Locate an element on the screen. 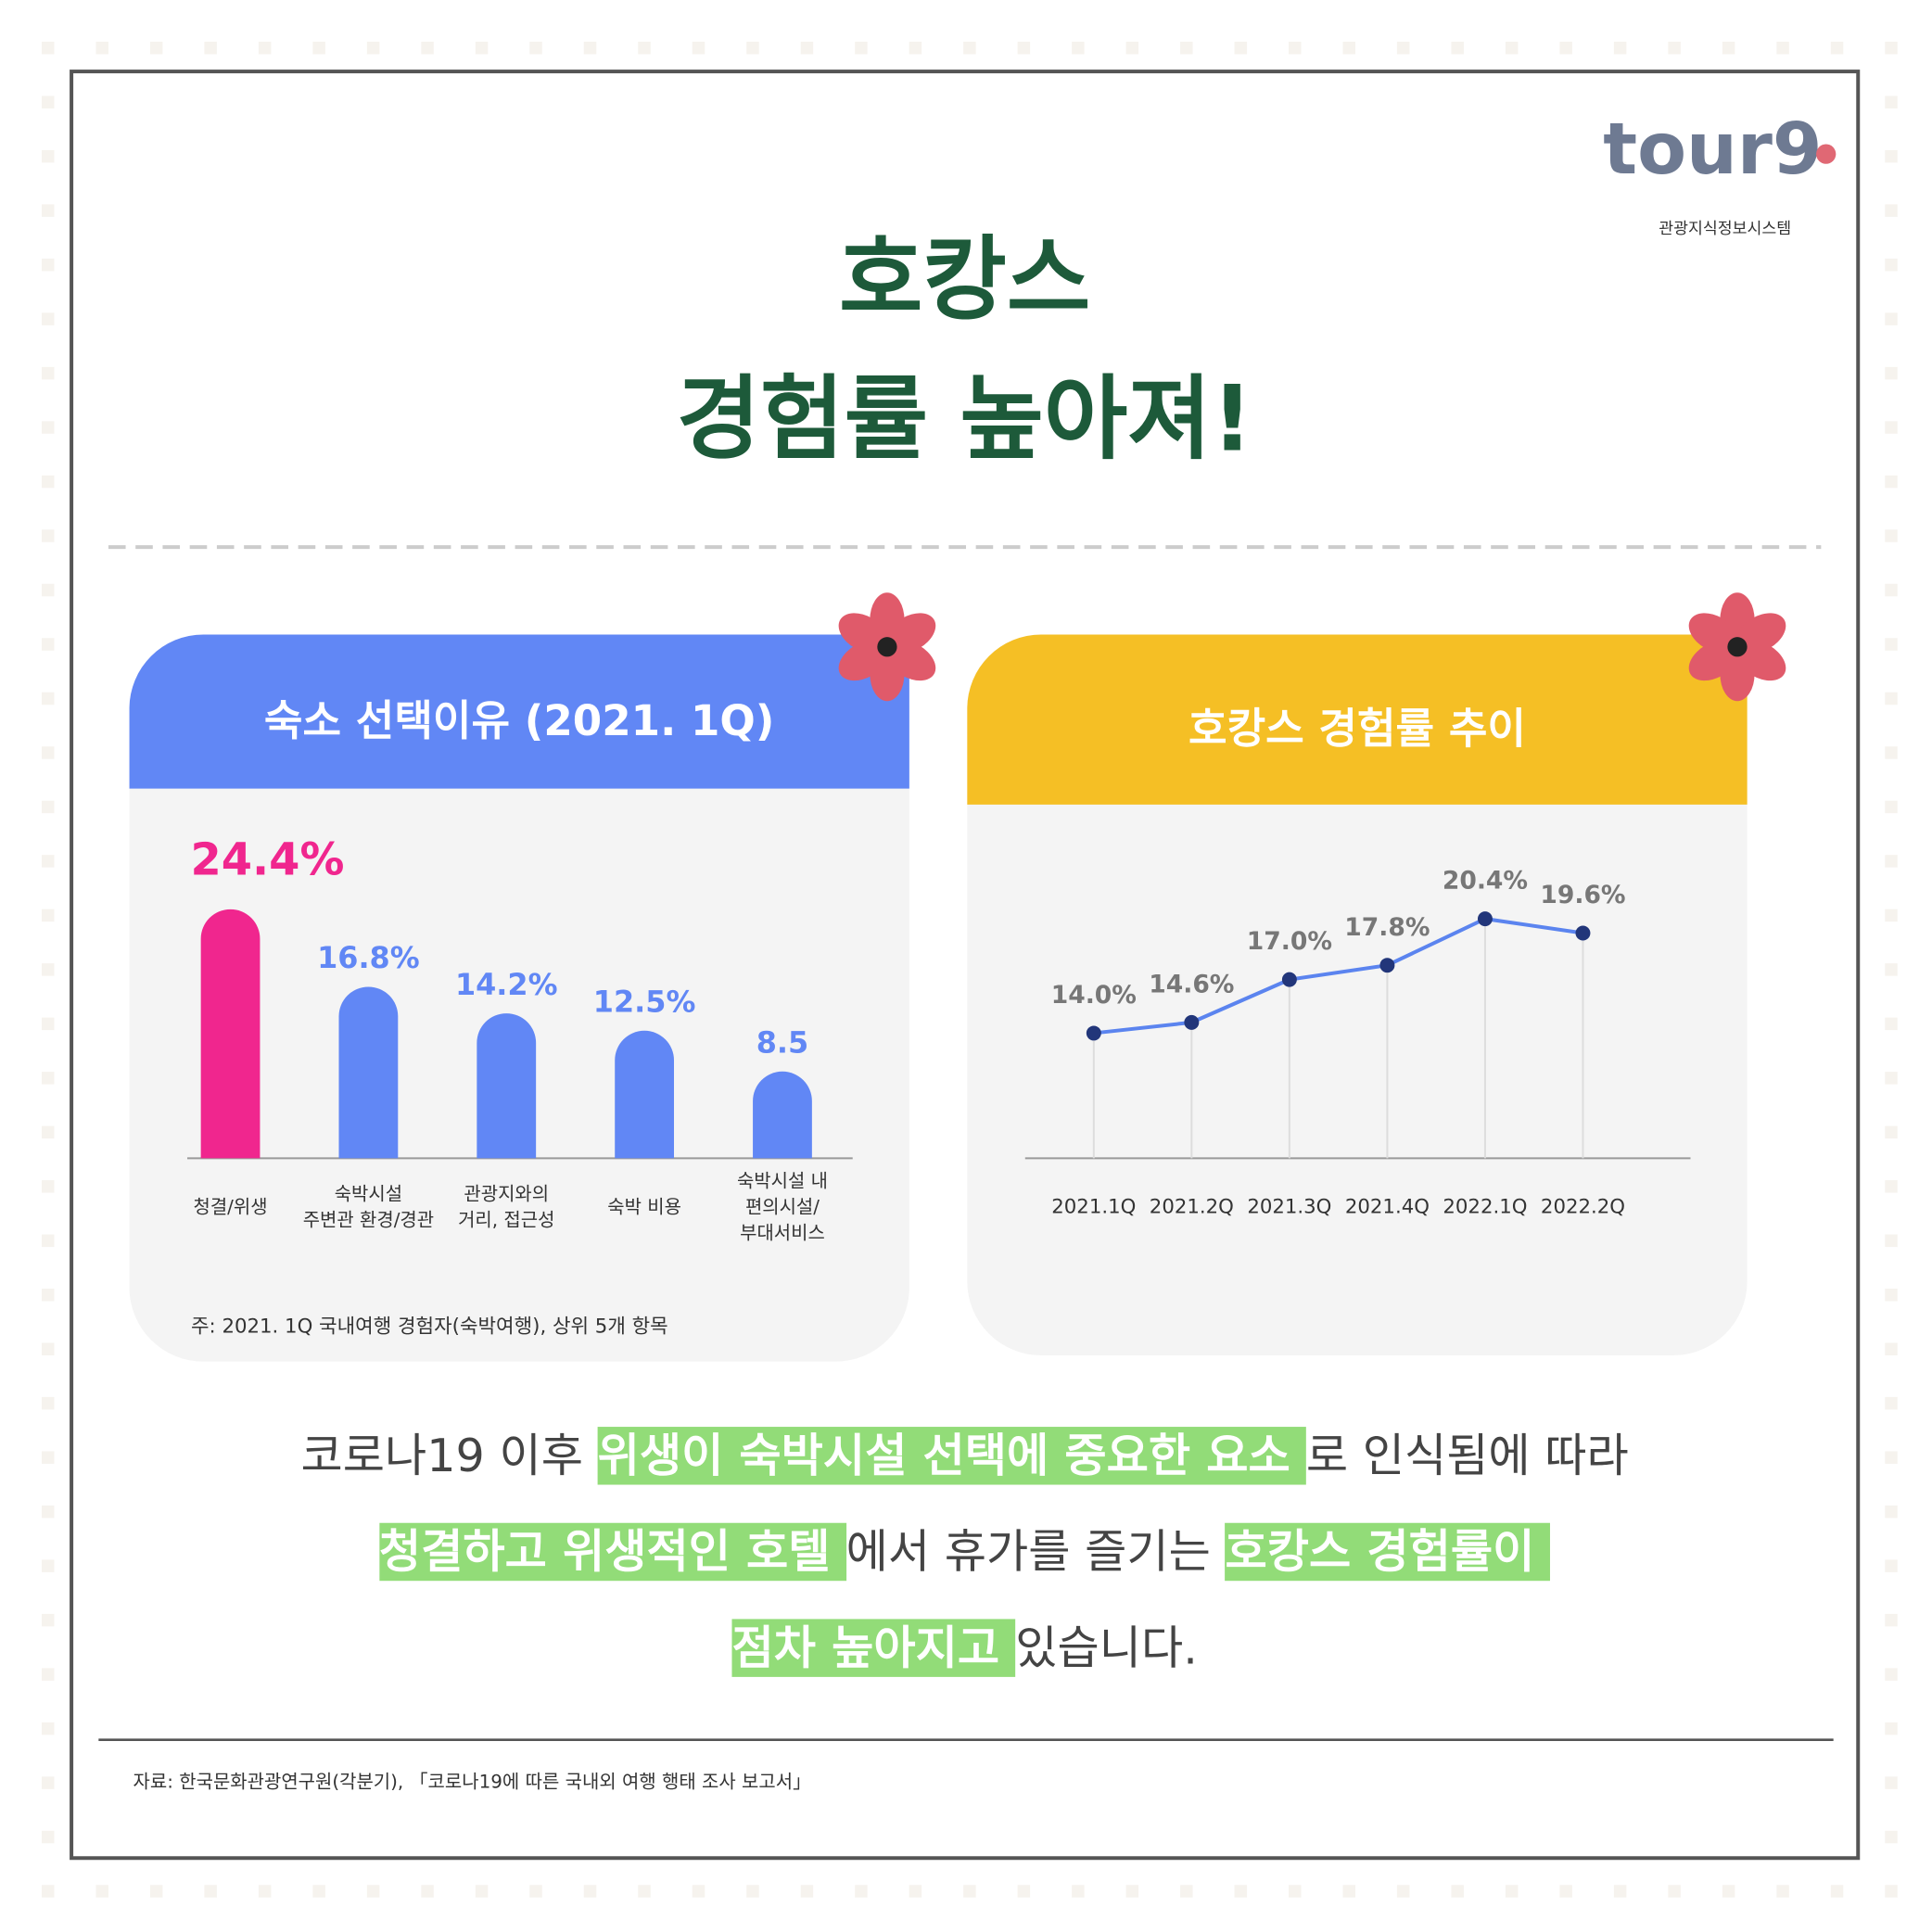 The width and height of the screenshot is (1932, 1932). text: 로 인식됨에 따라 is located at coordinates (1467, 1455).